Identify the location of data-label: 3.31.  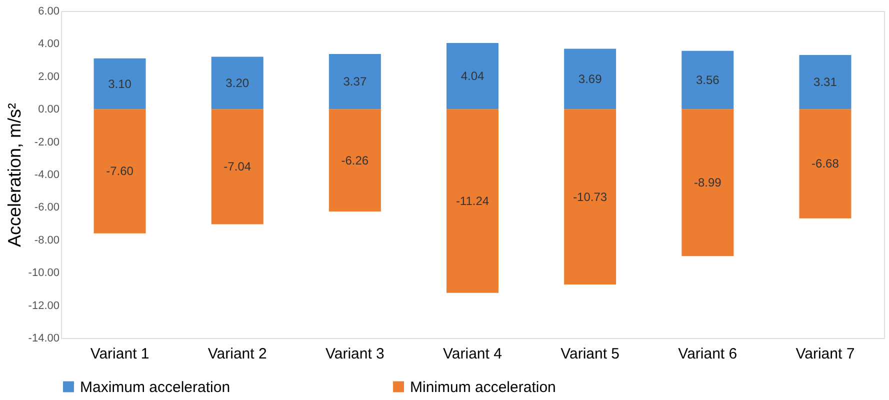
(826, 82).